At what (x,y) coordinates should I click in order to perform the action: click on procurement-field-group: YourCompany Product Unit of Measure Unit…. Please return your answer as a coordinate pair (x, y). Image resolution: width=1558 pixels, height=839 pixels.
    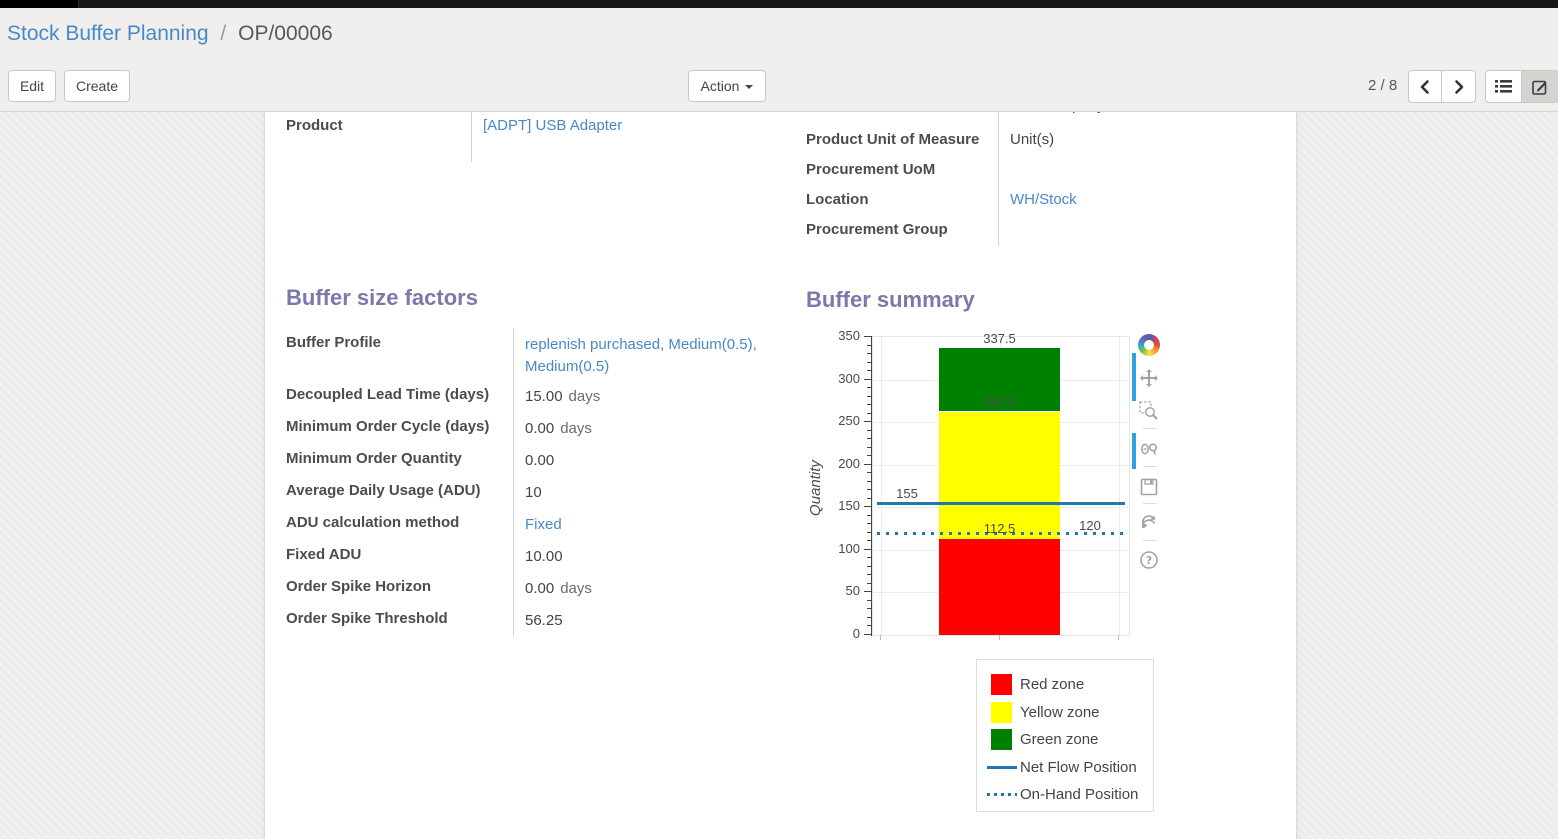
    Looking at the image, I should click on (1040, 179).